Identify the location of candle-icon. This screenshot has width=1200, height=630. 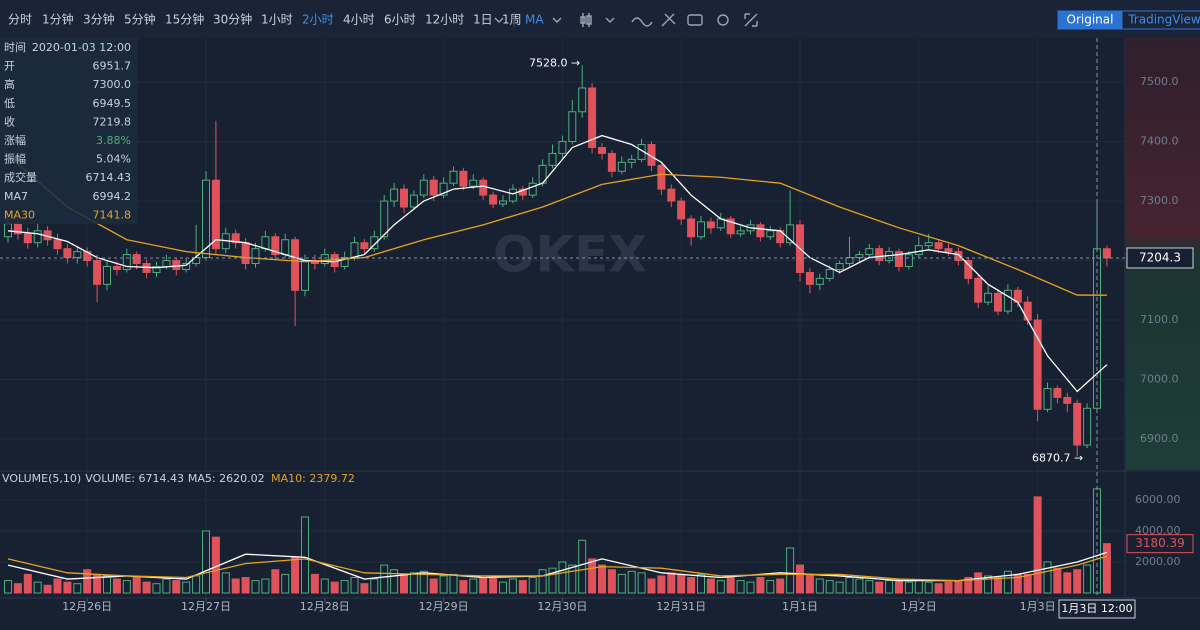
(586, 20).